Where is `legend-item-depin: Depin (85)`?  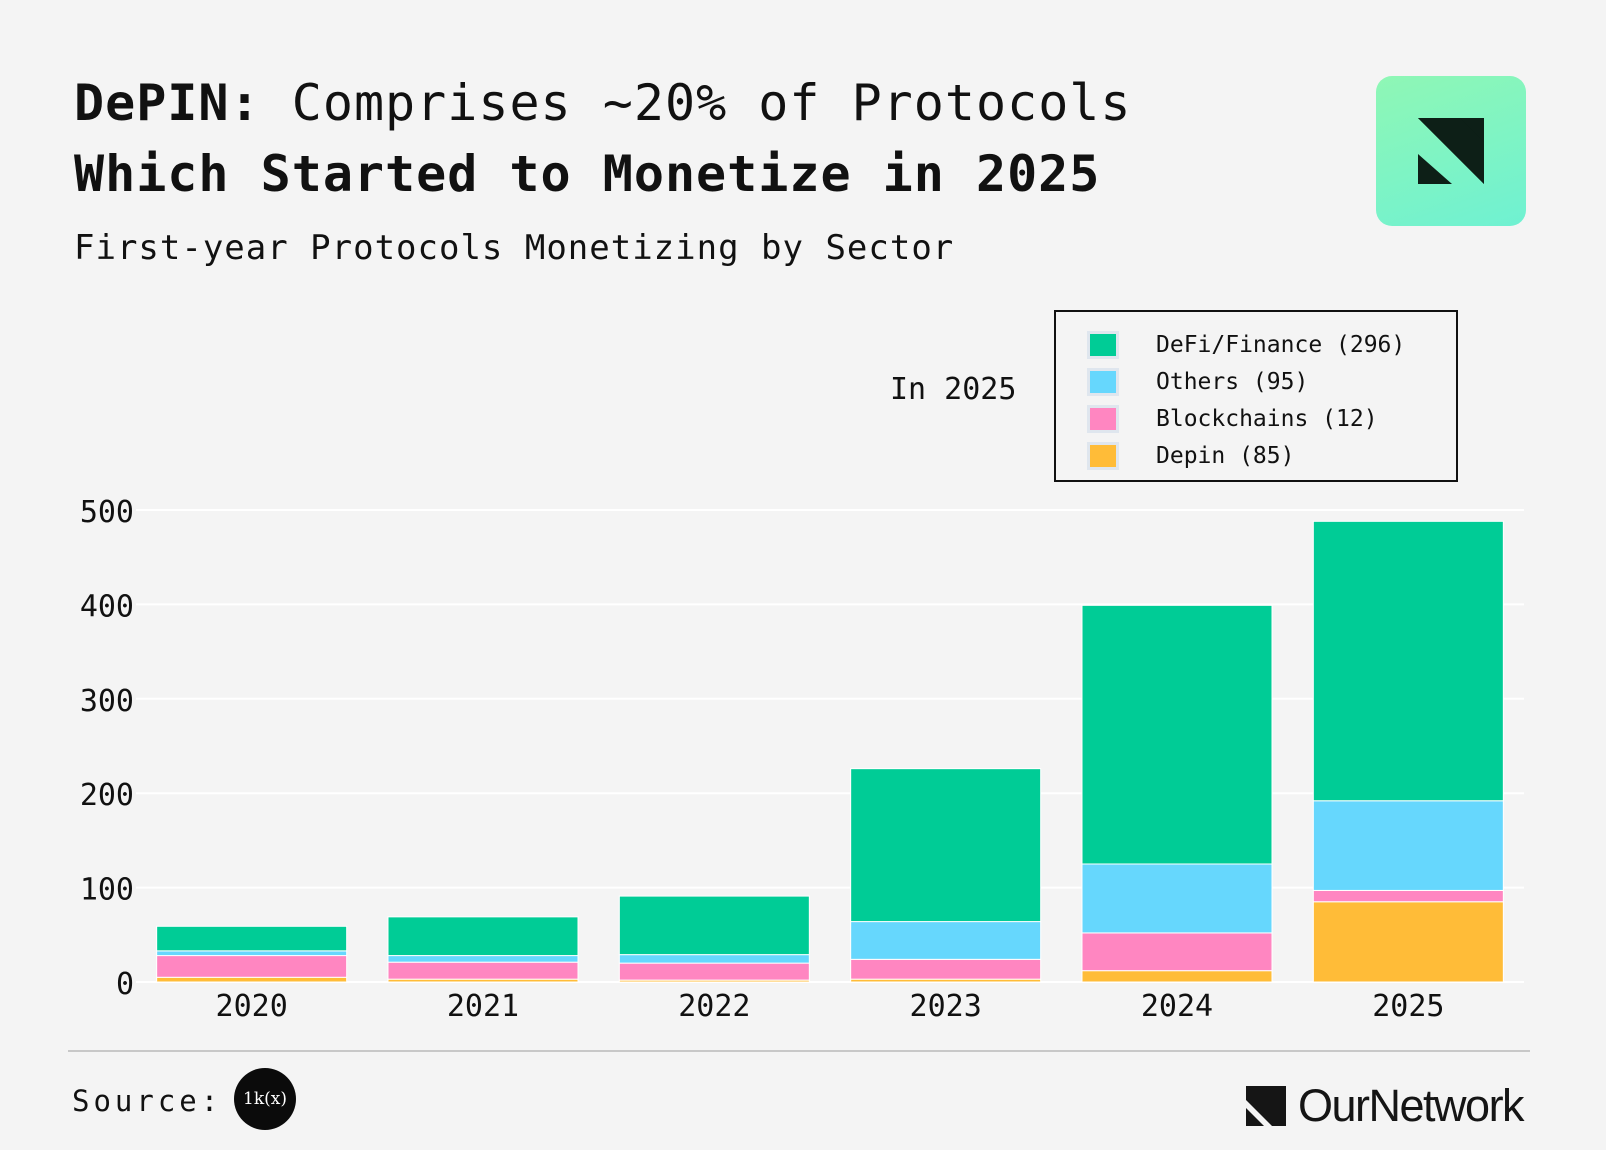 legend-item-depin: Depin (85) is located at coordinates (1192, 456).